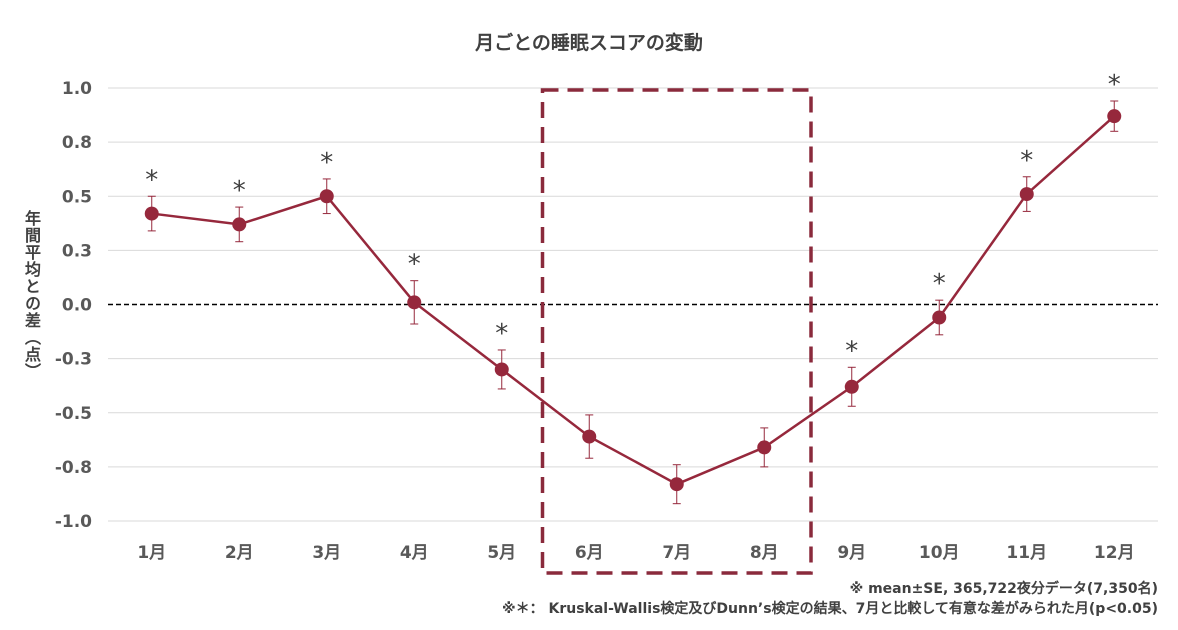 The image size is (1178, 630). Describe the element at coordinates (77, 306) in the screenshot. I see `y-tick-label: 0.0` at that location.